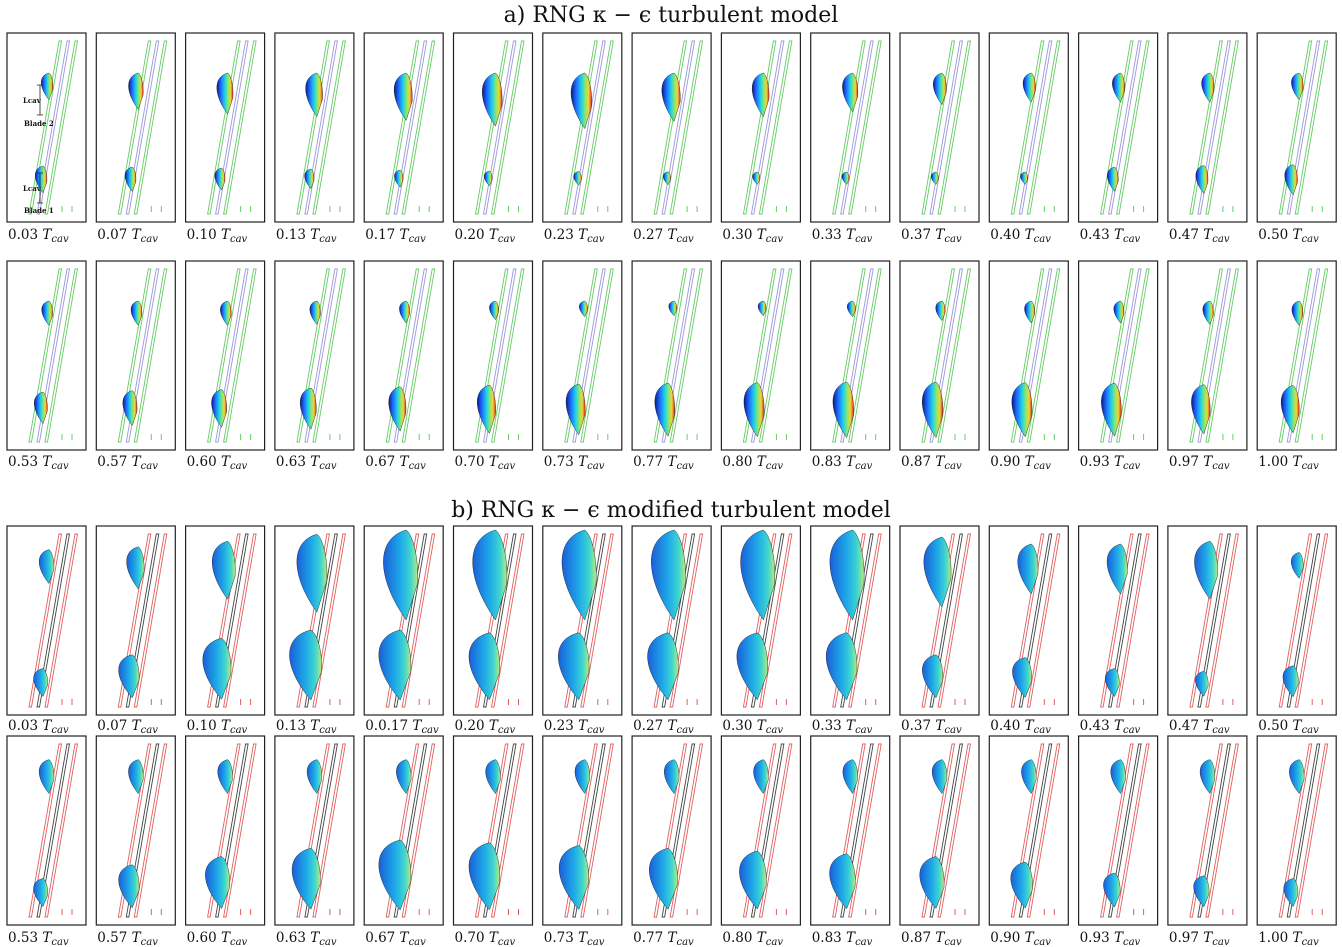 The image size is (1342, 947). I want to click on time-caption: 0.53 Tcav, so click(38, 463).